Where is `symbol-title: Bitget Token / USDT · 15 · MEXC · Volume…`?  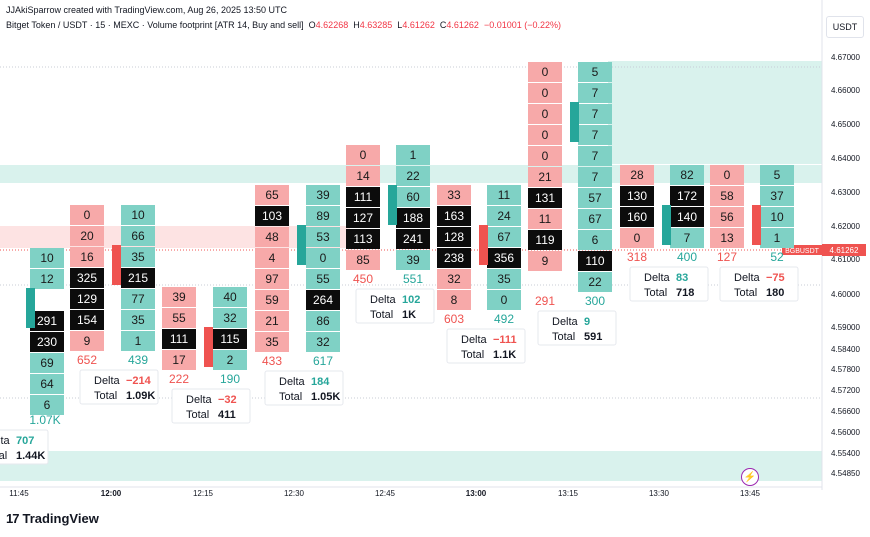
symbol-title: Bitget Token / USDT · 15 · MEXC · Volume… is located at coordinates (155, 25).